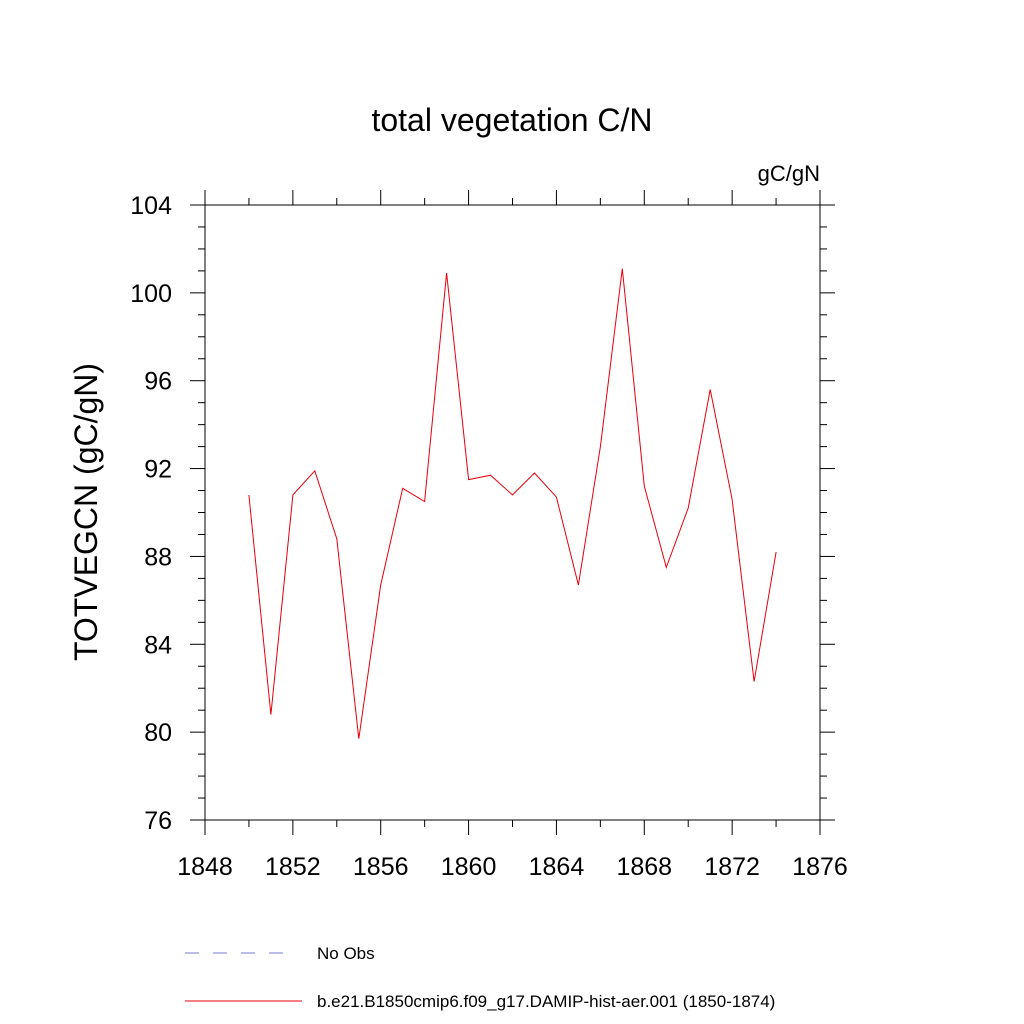 The width and height of the screenshot is (1024, 1024). I want to click on y-tick-label: 96, so click(158, 382).